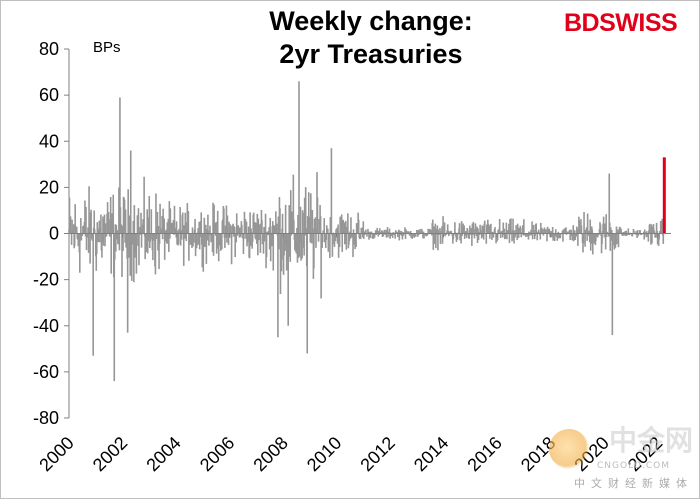 This screenshot has height=499, width=700. What do you see at coordinates (217, 454) in the screenshot?
I see `x-tick-label: 2006` at bounding box center [217, 454].